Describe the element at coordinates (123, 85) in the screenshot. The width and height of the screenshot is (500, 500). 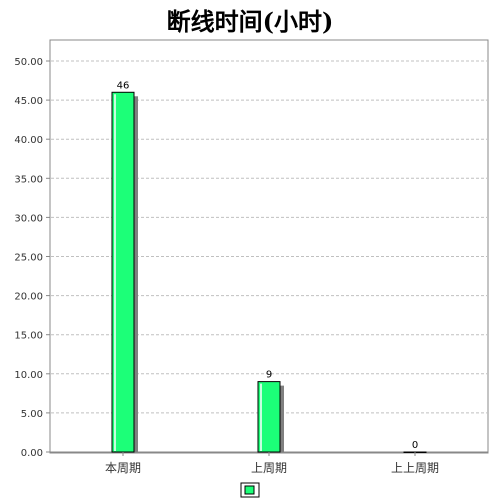
I see `data-label: 46` at that location.